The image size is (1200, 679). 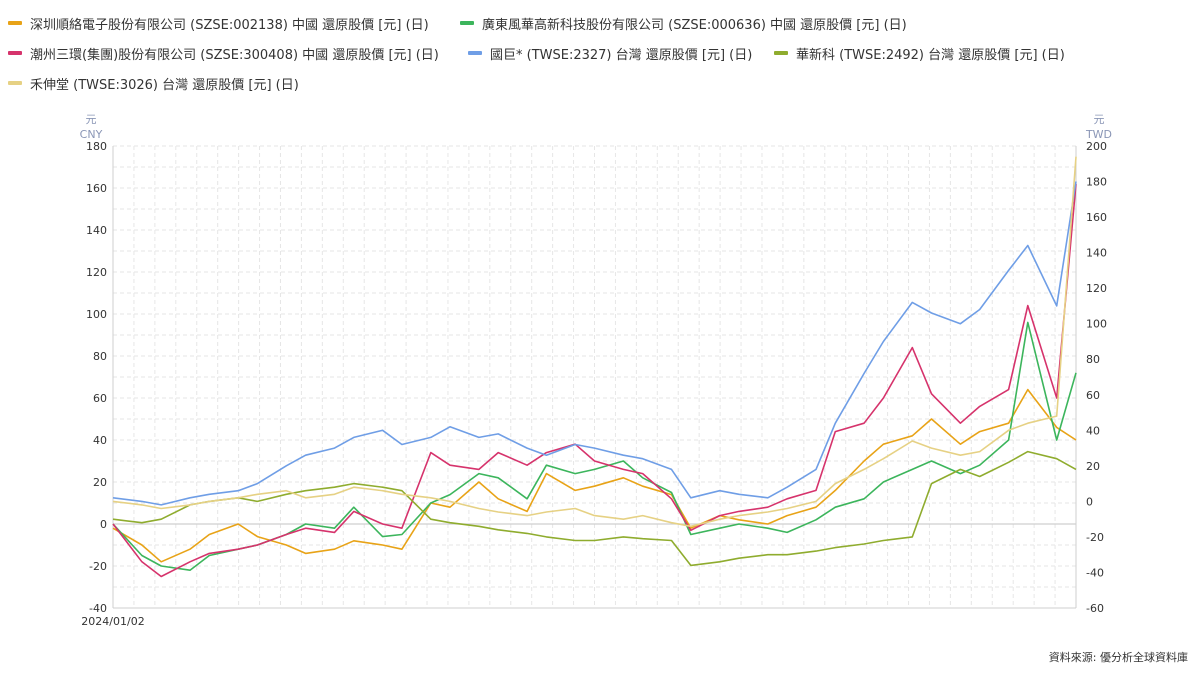 I want to click on right-tick-label: 40, so click(x=1093, y=430).